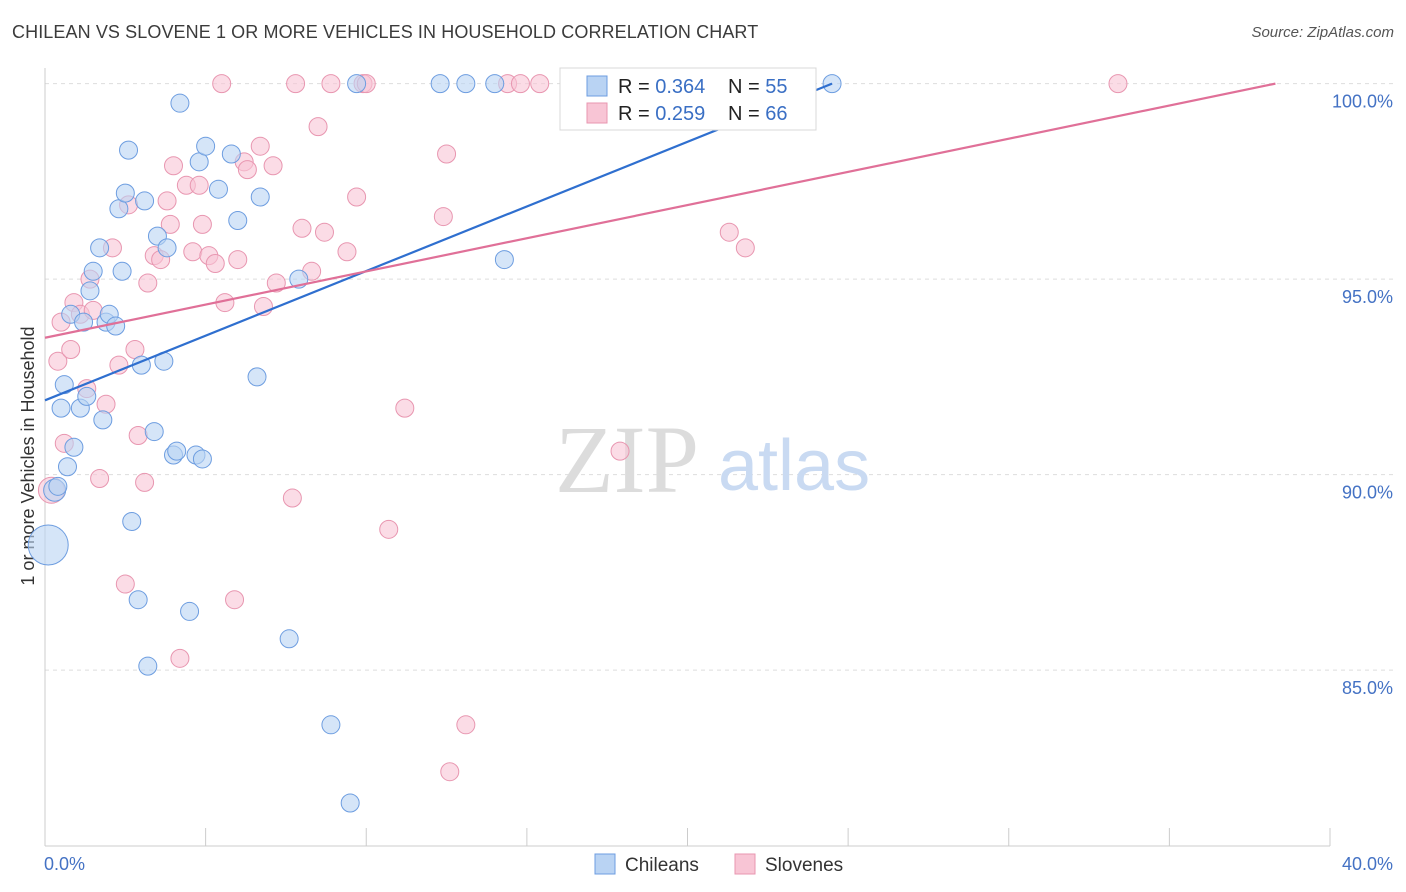 This screenshot has height=892, width=1406. What do you see at coordinates (718, 864) in the screenshot?
I see `legend-series: Chileans Slovenes` at bounding box center [718, 864].